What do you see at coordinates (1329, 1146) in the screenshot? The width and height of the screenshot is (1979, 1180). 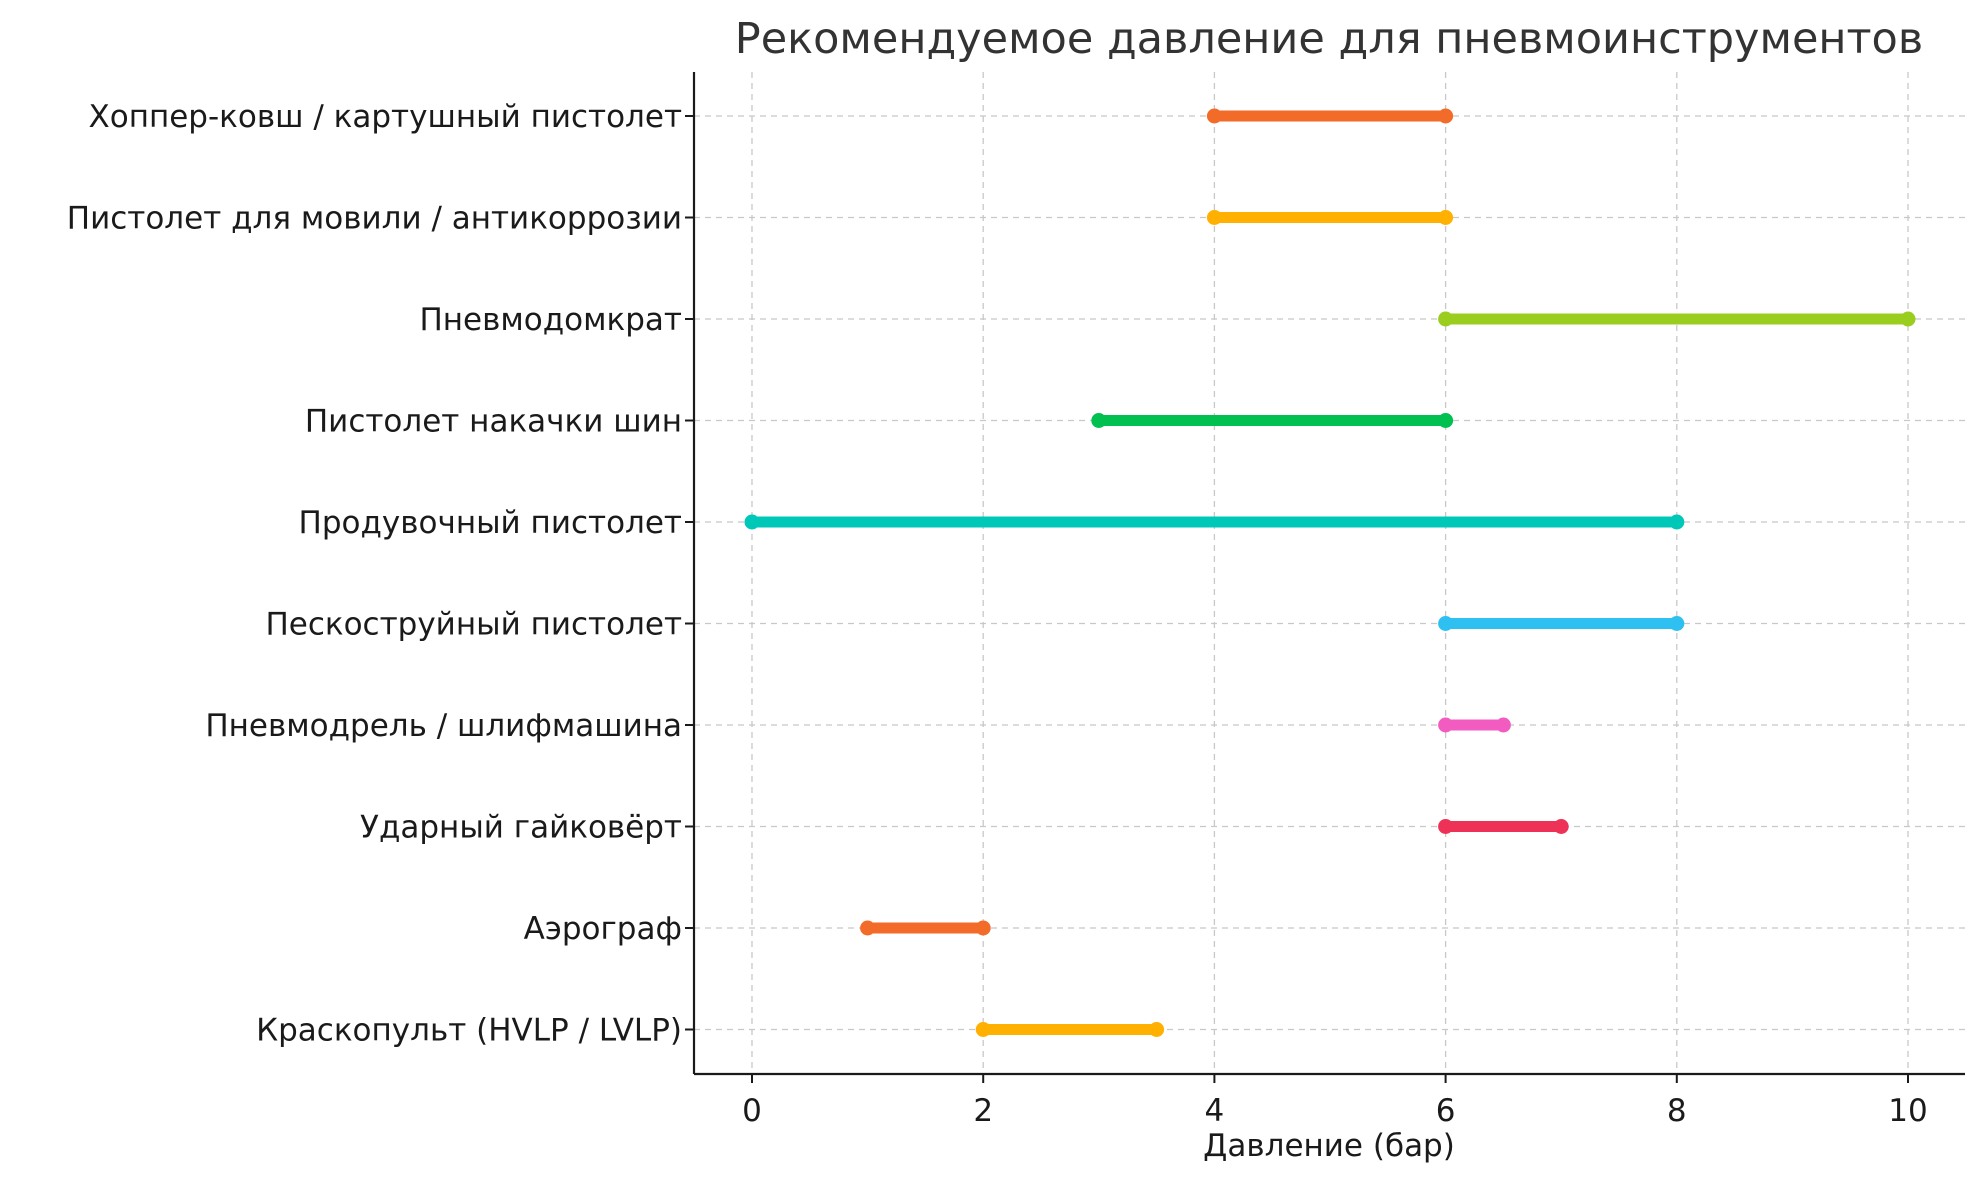 I see `x-axis-label: Давление (бар)` at bounding box center [1329, 1146].